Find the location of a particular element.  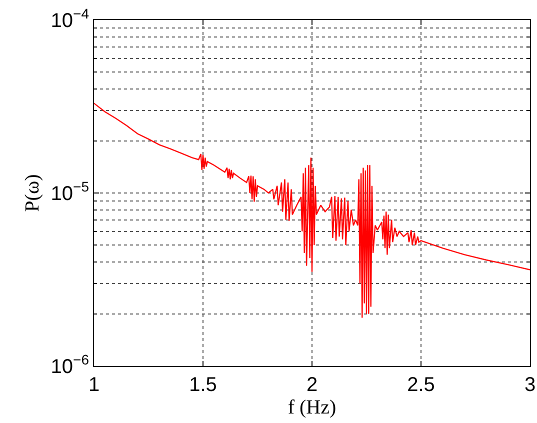

x-tick-label: 1.5 is located at coordinates (203, 385).